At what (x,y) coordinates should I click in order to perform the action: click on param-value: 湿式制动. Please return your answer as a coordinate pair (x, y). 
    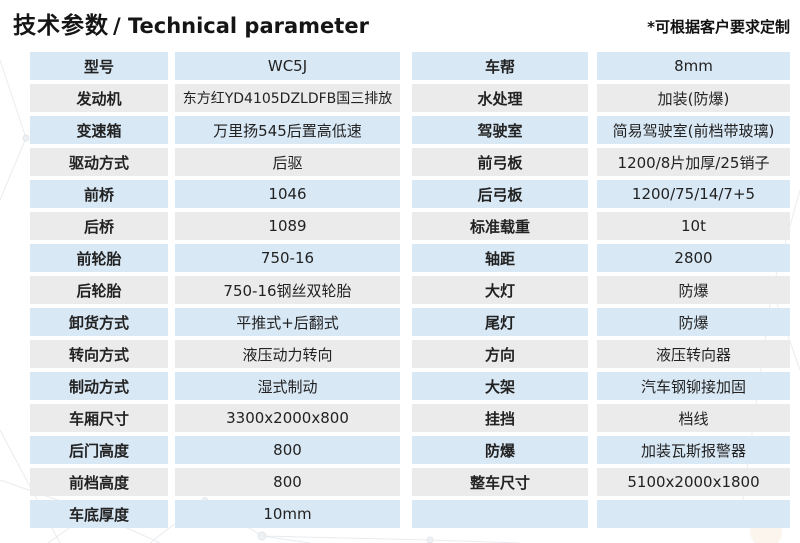
    Looking at the image, I should click on (287, 386).